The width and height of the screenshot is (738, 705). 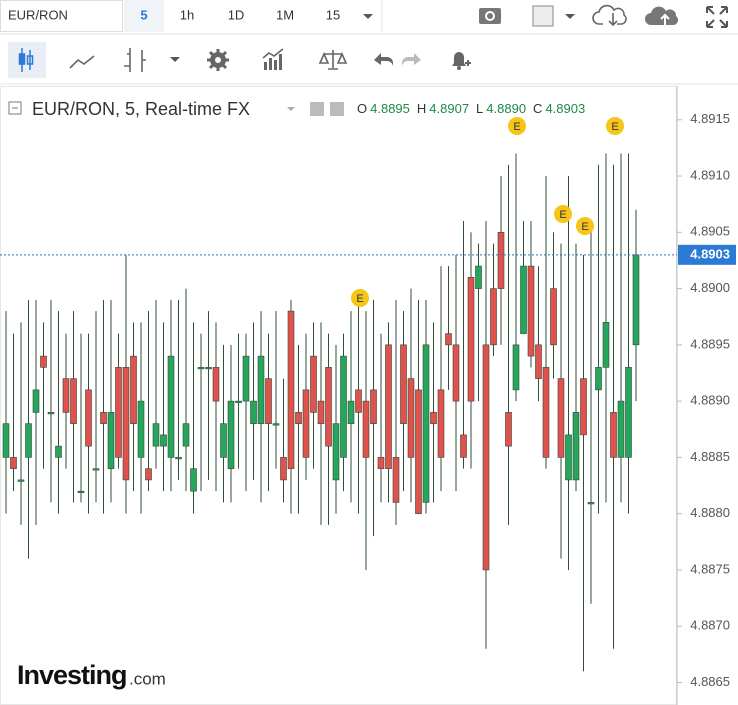 I want to click on interval: 15, so click(x=333, y=14).